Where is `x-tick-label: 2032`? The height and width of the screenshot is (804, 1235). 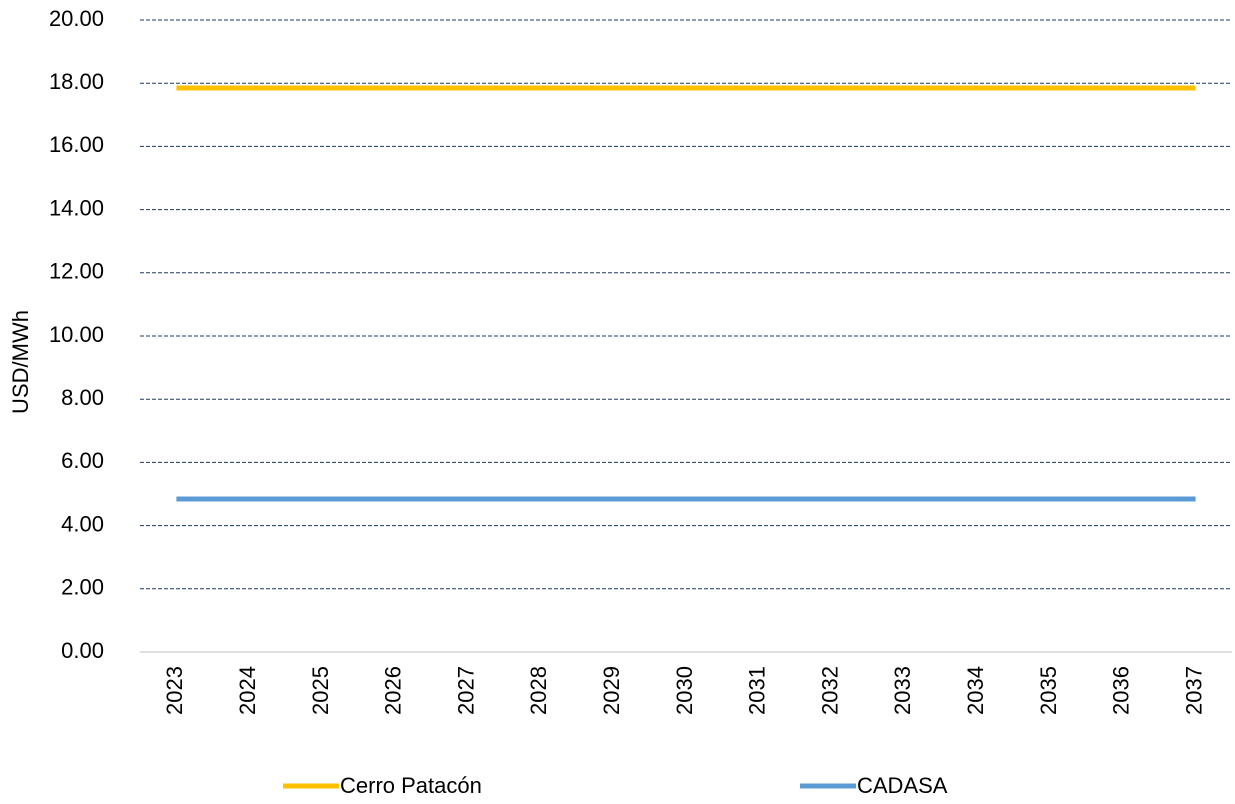 x-tick-label: 2032 is located at coordinates (829, 690).